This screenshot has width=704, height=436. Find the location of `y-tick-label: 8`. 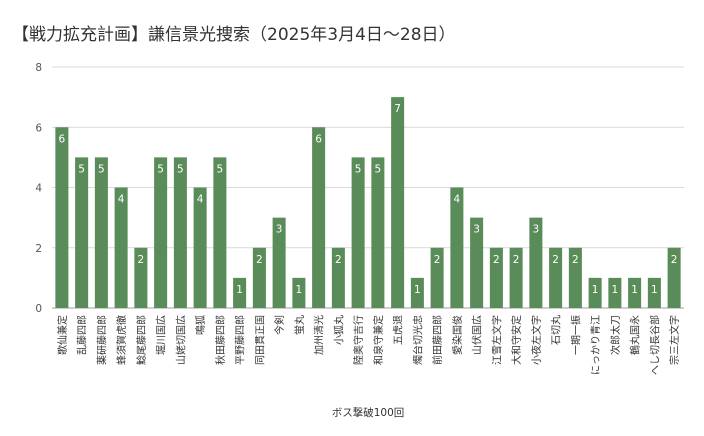

y-tick-label: 8 is located at coordinates (38, 68).